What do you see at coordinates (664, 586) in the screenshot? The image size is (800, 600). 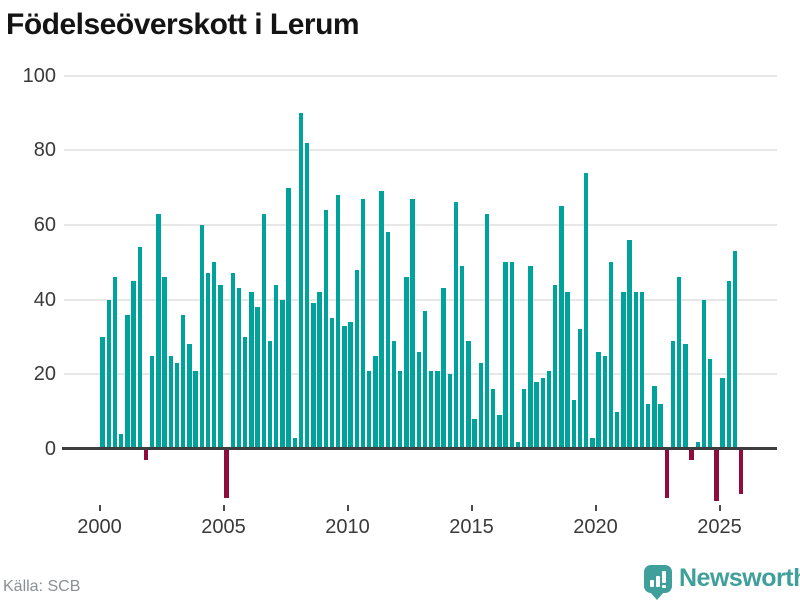 I see `logo-exclamation-dot-icon` at bounding box center [664, 586].